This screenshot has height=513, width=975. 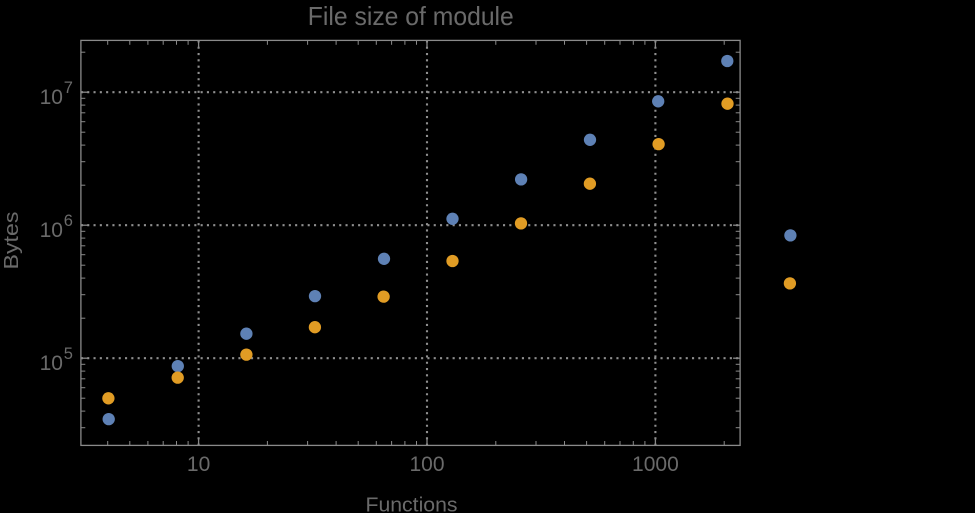 I want to click on svg-text: 1000, so click(x=655, y=464).